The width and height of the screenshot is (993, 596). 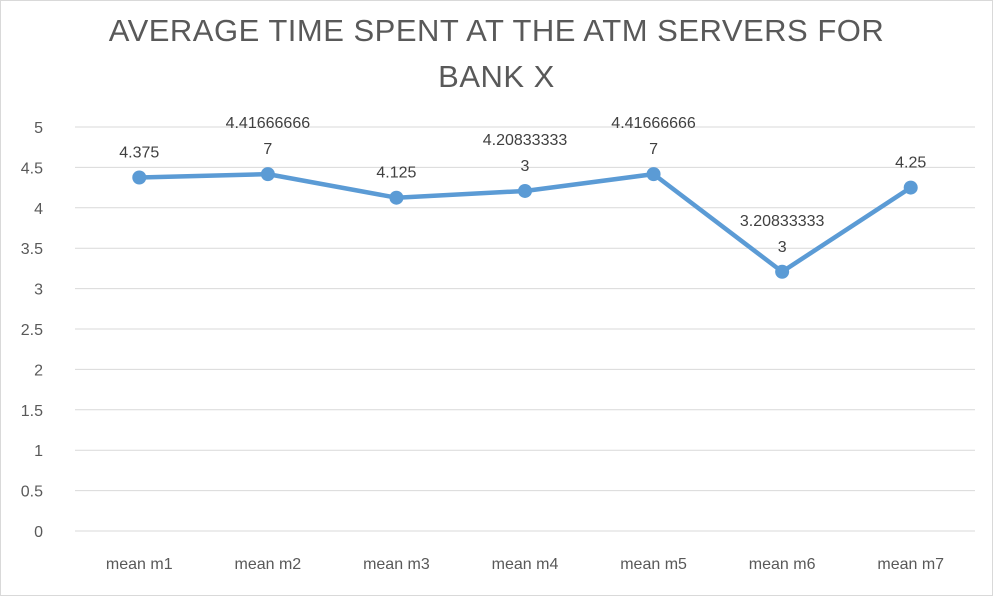 I want to click on y-tick-label: 0.5, so click(x=32, y=492).